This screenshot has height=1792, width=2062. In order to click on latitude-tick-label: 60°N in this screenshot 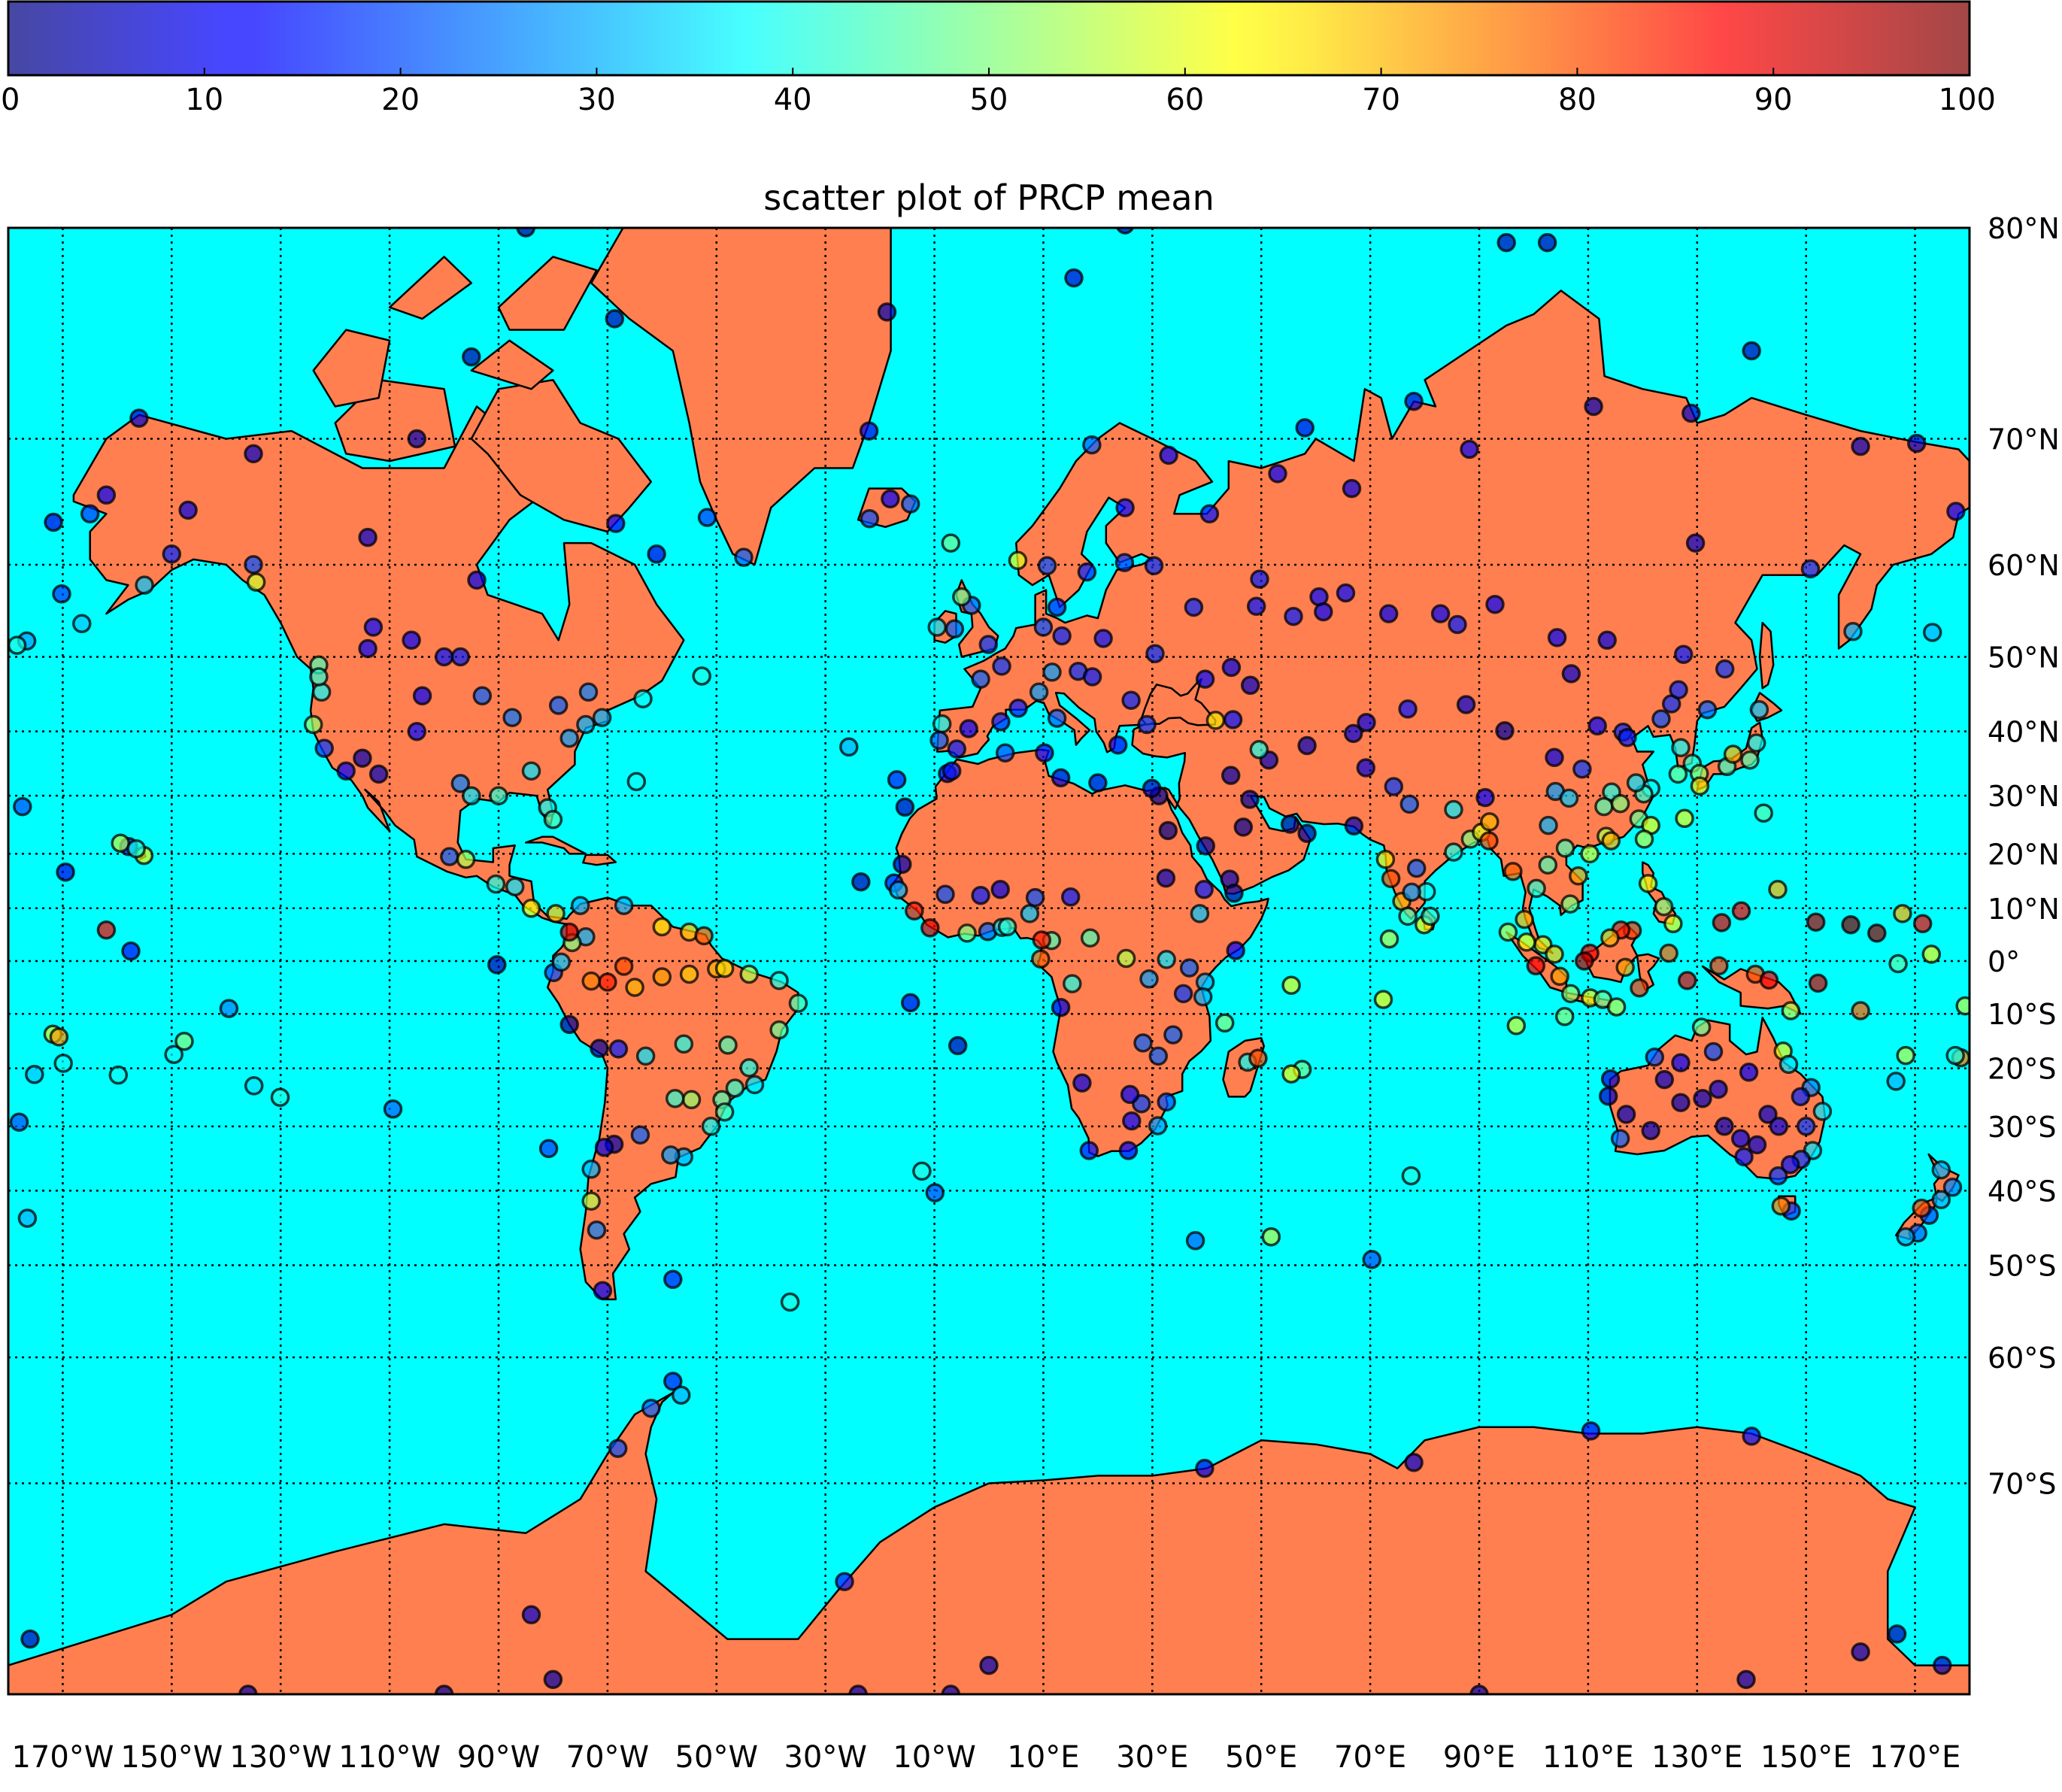, I will do `click(2024, 566)`.